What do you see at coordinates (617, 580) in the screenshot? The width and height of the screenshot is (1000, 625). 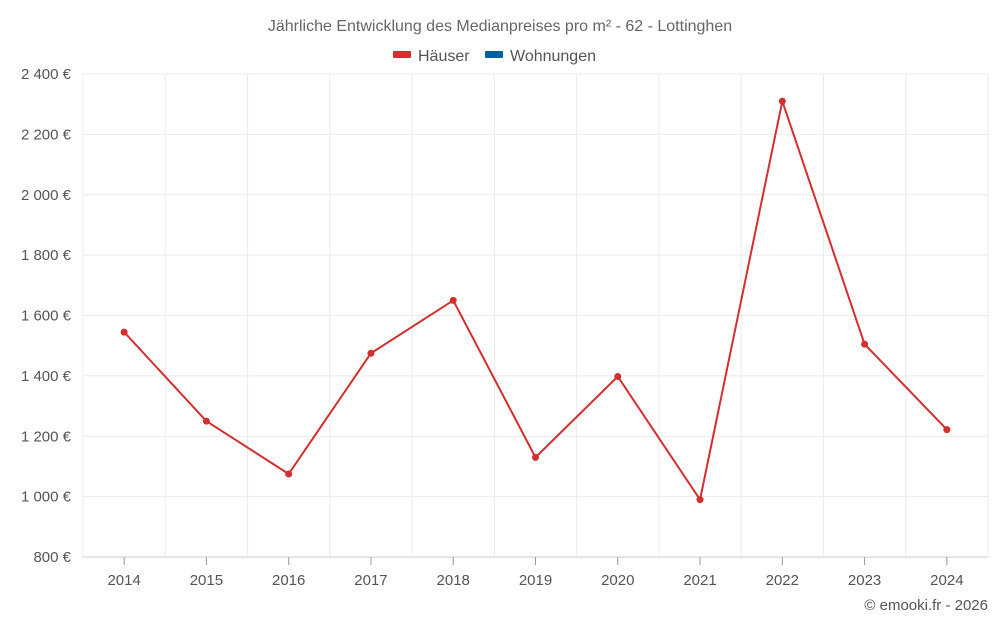 I see `x-tick-label: 2020` at bounding box center [617, 580].